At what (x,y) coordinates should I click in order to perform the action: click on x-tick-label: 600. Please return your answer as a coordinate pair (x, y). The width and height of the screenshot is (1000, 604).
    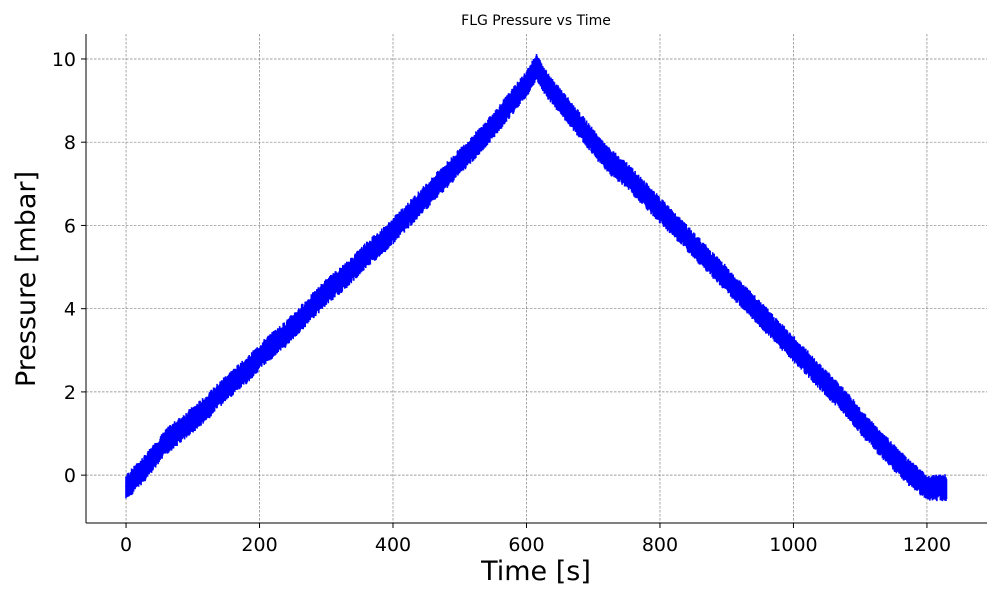
    Looking at the image, I should click on (526, 545).